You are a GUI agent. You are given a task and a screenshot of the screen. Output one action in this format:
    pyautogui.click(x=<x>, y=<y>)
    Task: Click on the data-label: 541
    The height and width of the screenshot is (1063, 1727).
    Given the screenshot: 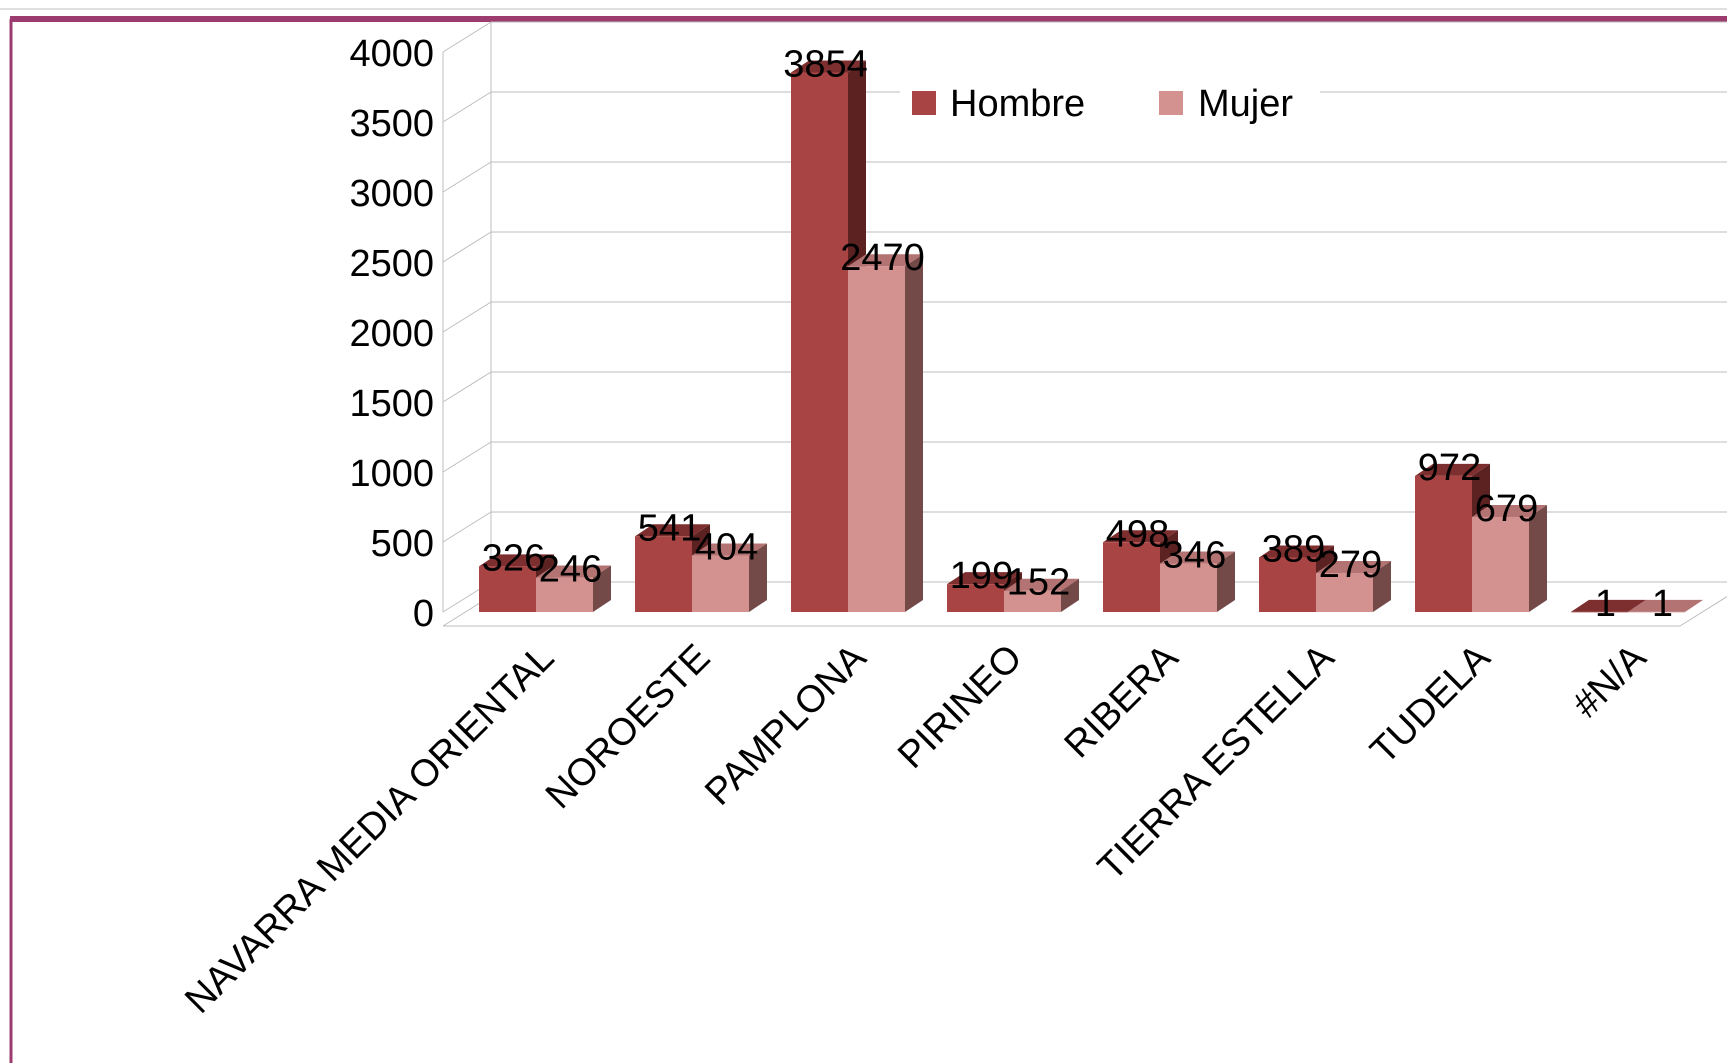 What is the action you would take?
    pyautogui.click(x=669, y=528)
    